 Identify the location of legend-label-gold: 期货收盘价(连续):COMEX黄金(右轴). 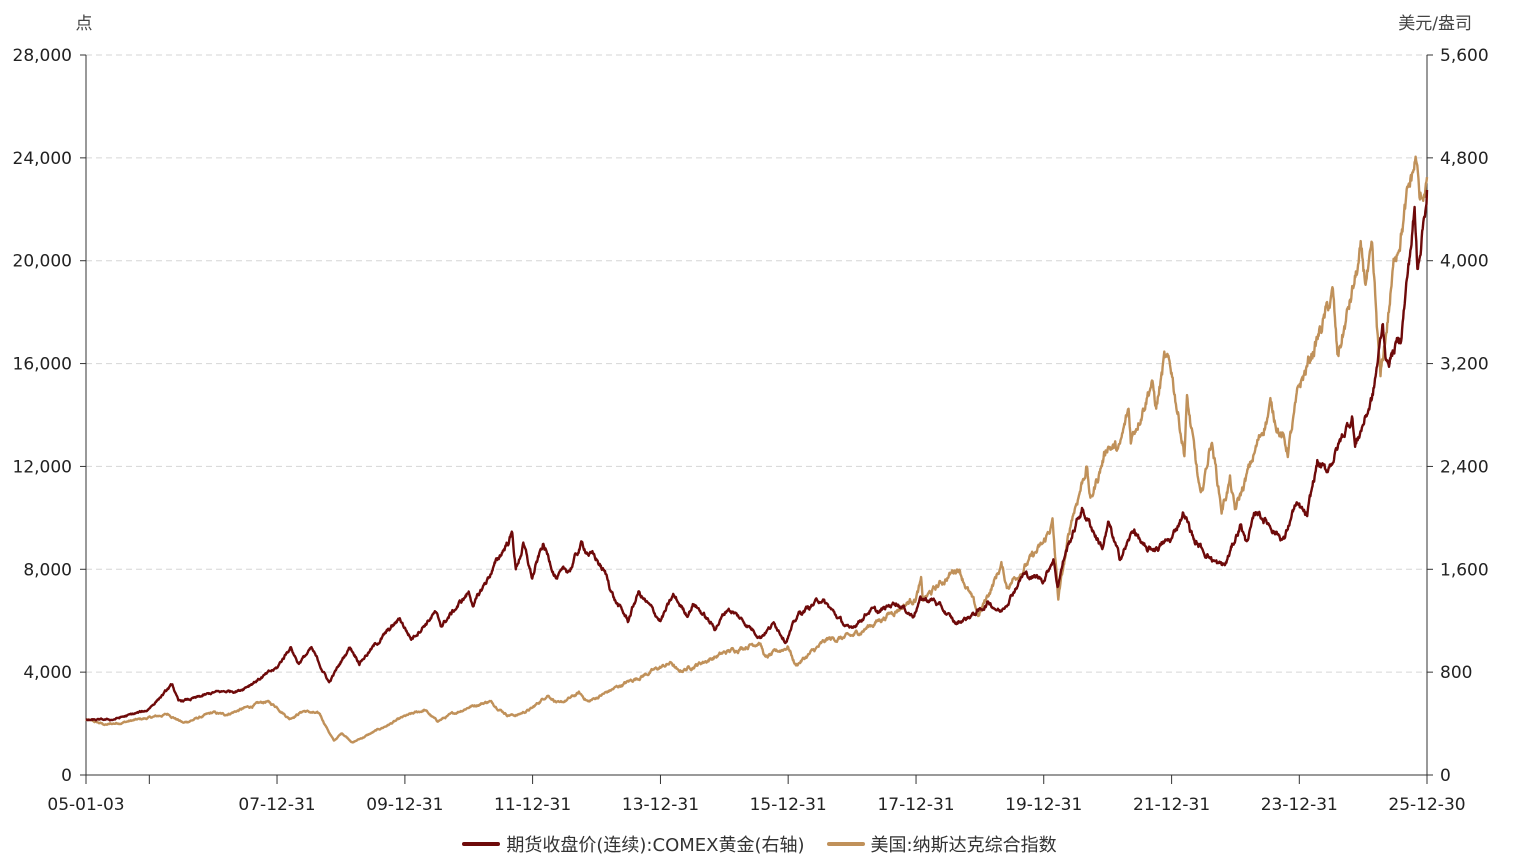
(655, 845).